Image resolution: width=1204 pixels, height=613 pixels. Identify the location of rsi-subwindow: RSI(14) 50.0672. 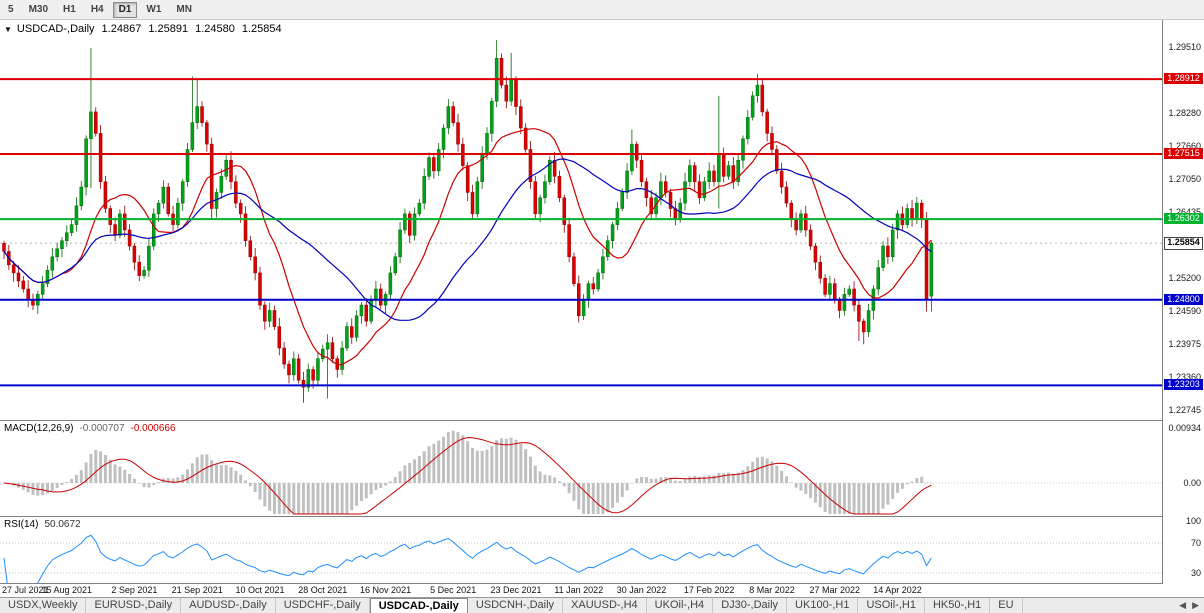
(581, 550).